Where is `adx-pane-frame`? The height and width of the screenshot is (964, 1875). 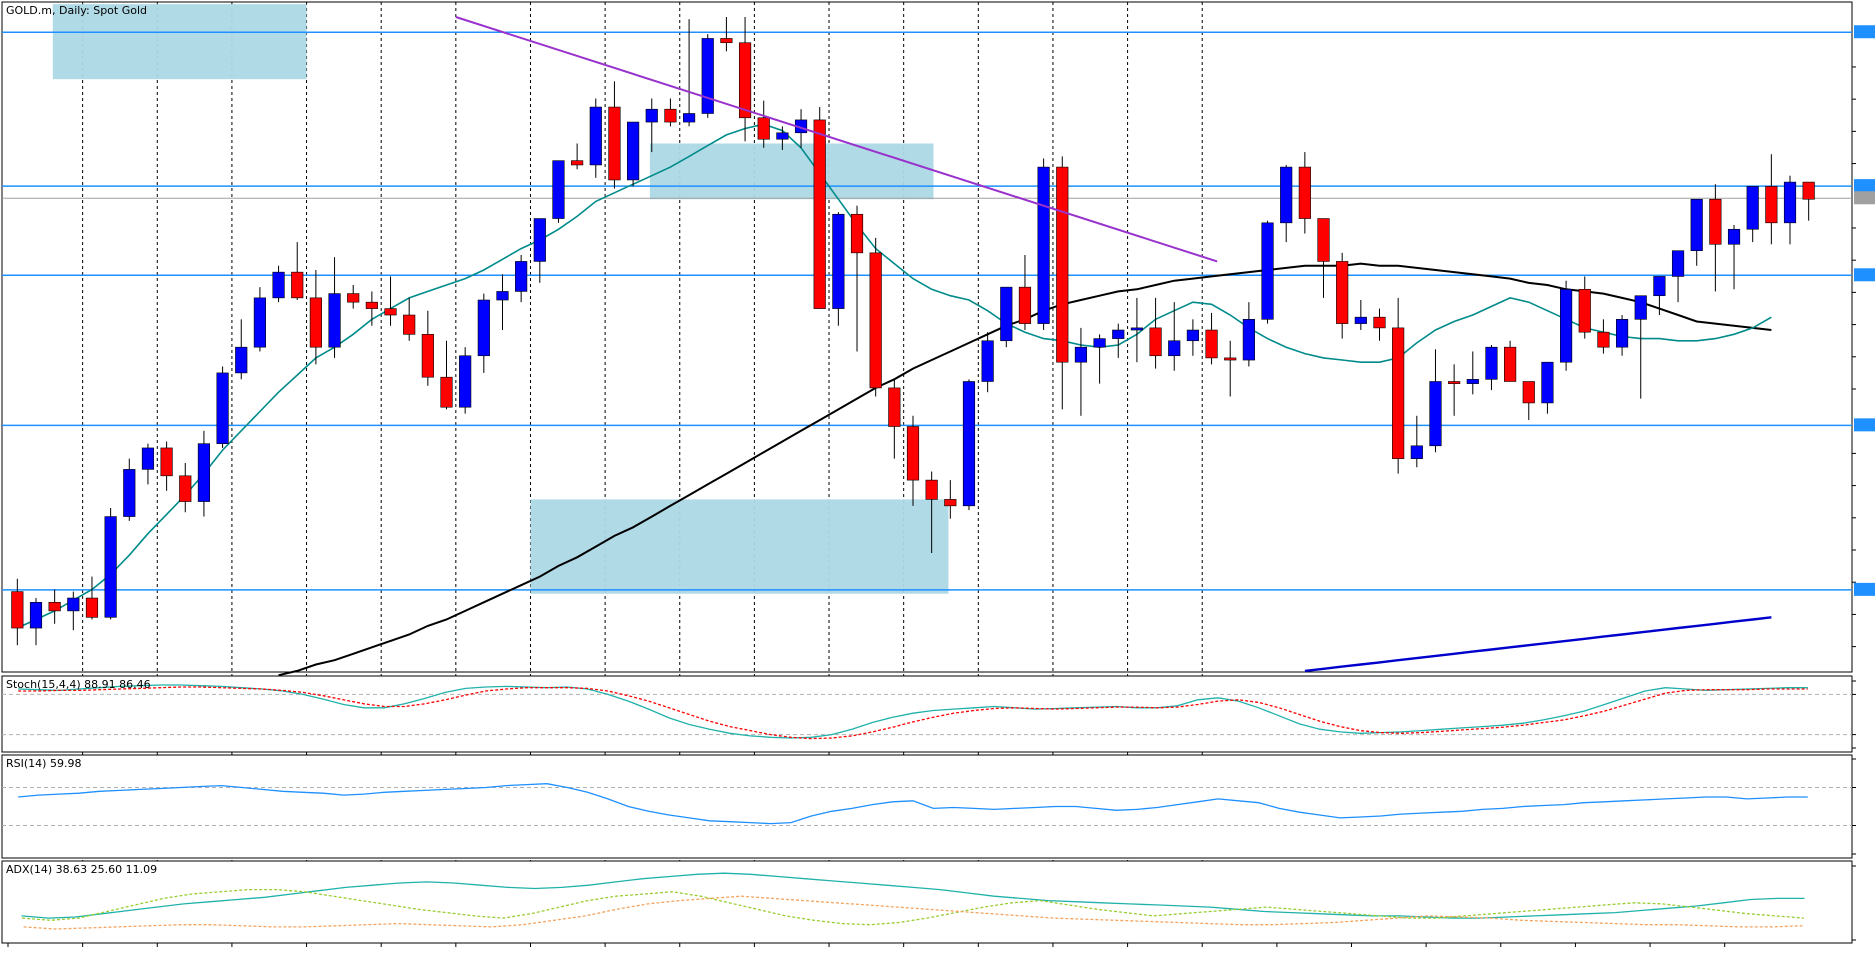
adx-pane-frame is located at coordinates (927, 902).